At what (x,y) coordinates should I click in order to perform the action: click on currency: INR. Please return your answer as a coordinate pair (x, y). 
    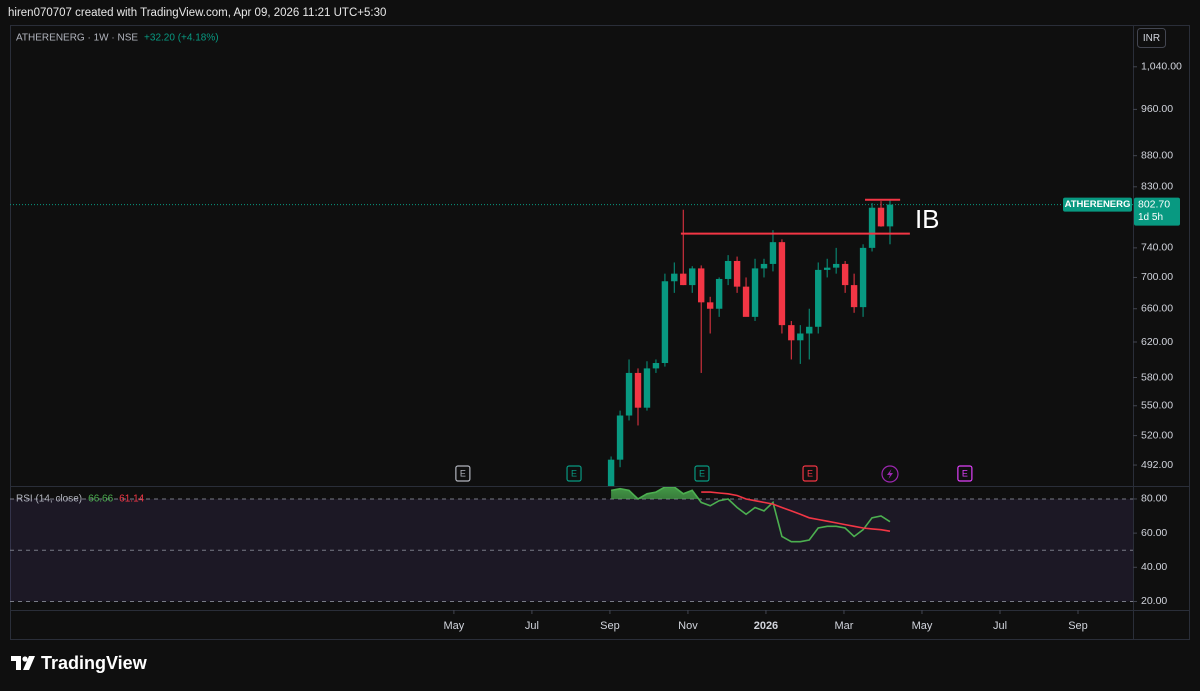
    Looking at the image, I should click on (1151, 38).